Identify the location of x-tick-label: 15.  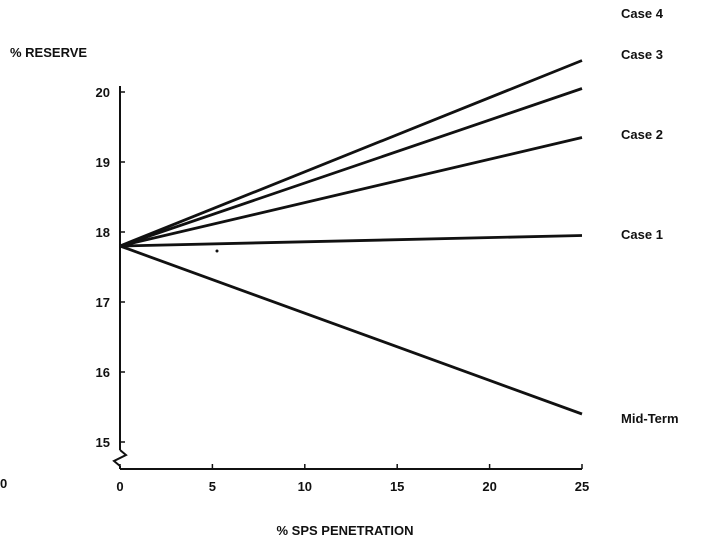
(397, 486).